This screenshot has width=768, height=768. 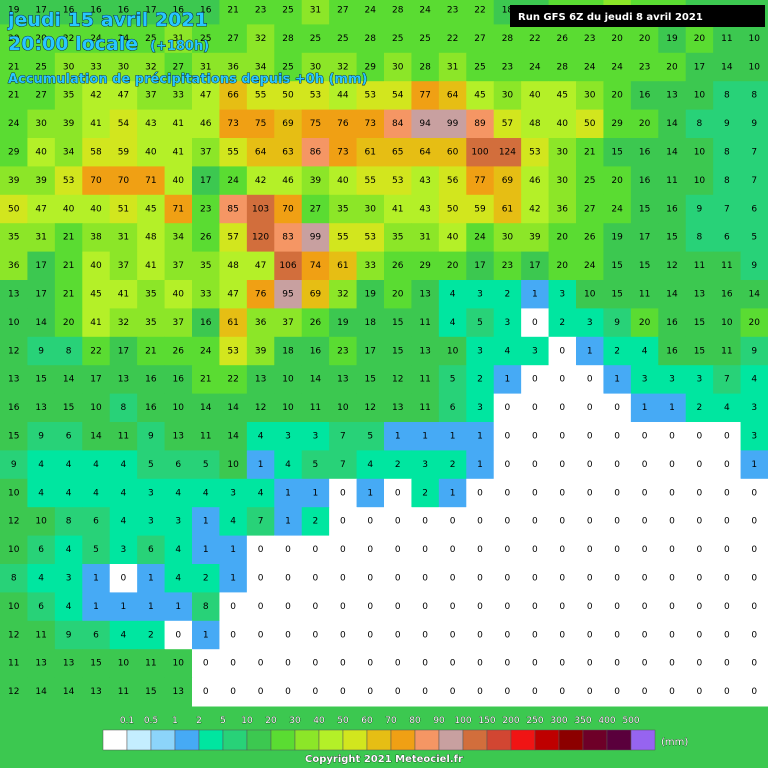 I want to click on cell-value: 27, so click(x=315, y=209).